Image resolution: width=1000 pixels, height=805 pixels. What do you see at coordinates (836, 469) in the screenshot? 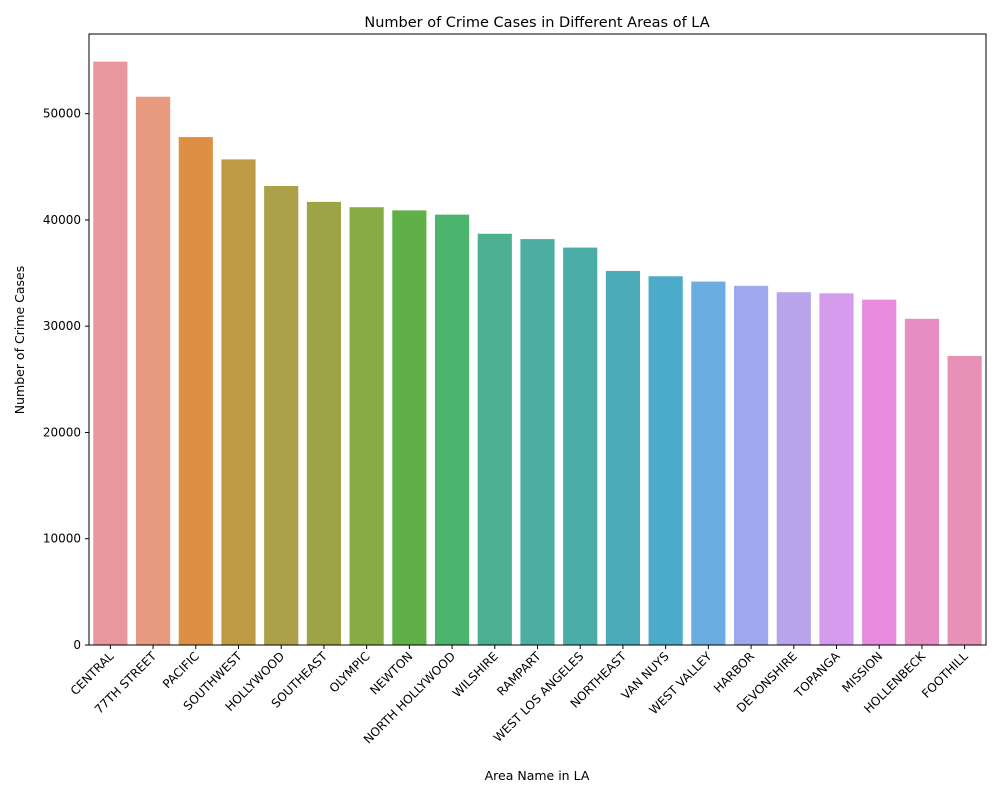
I see `bar-topanga` at bounding box center [836, 469].